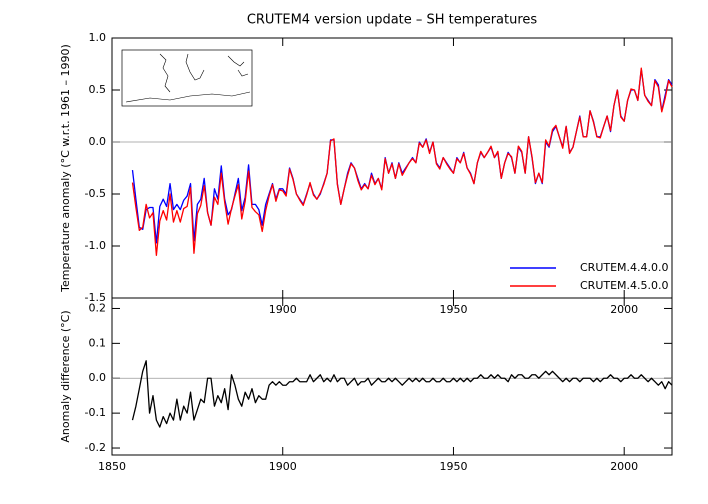  What do you see at coordinates (187, 78) in the screenshot?
I see `inset-map` at bounding box center [187, 78].